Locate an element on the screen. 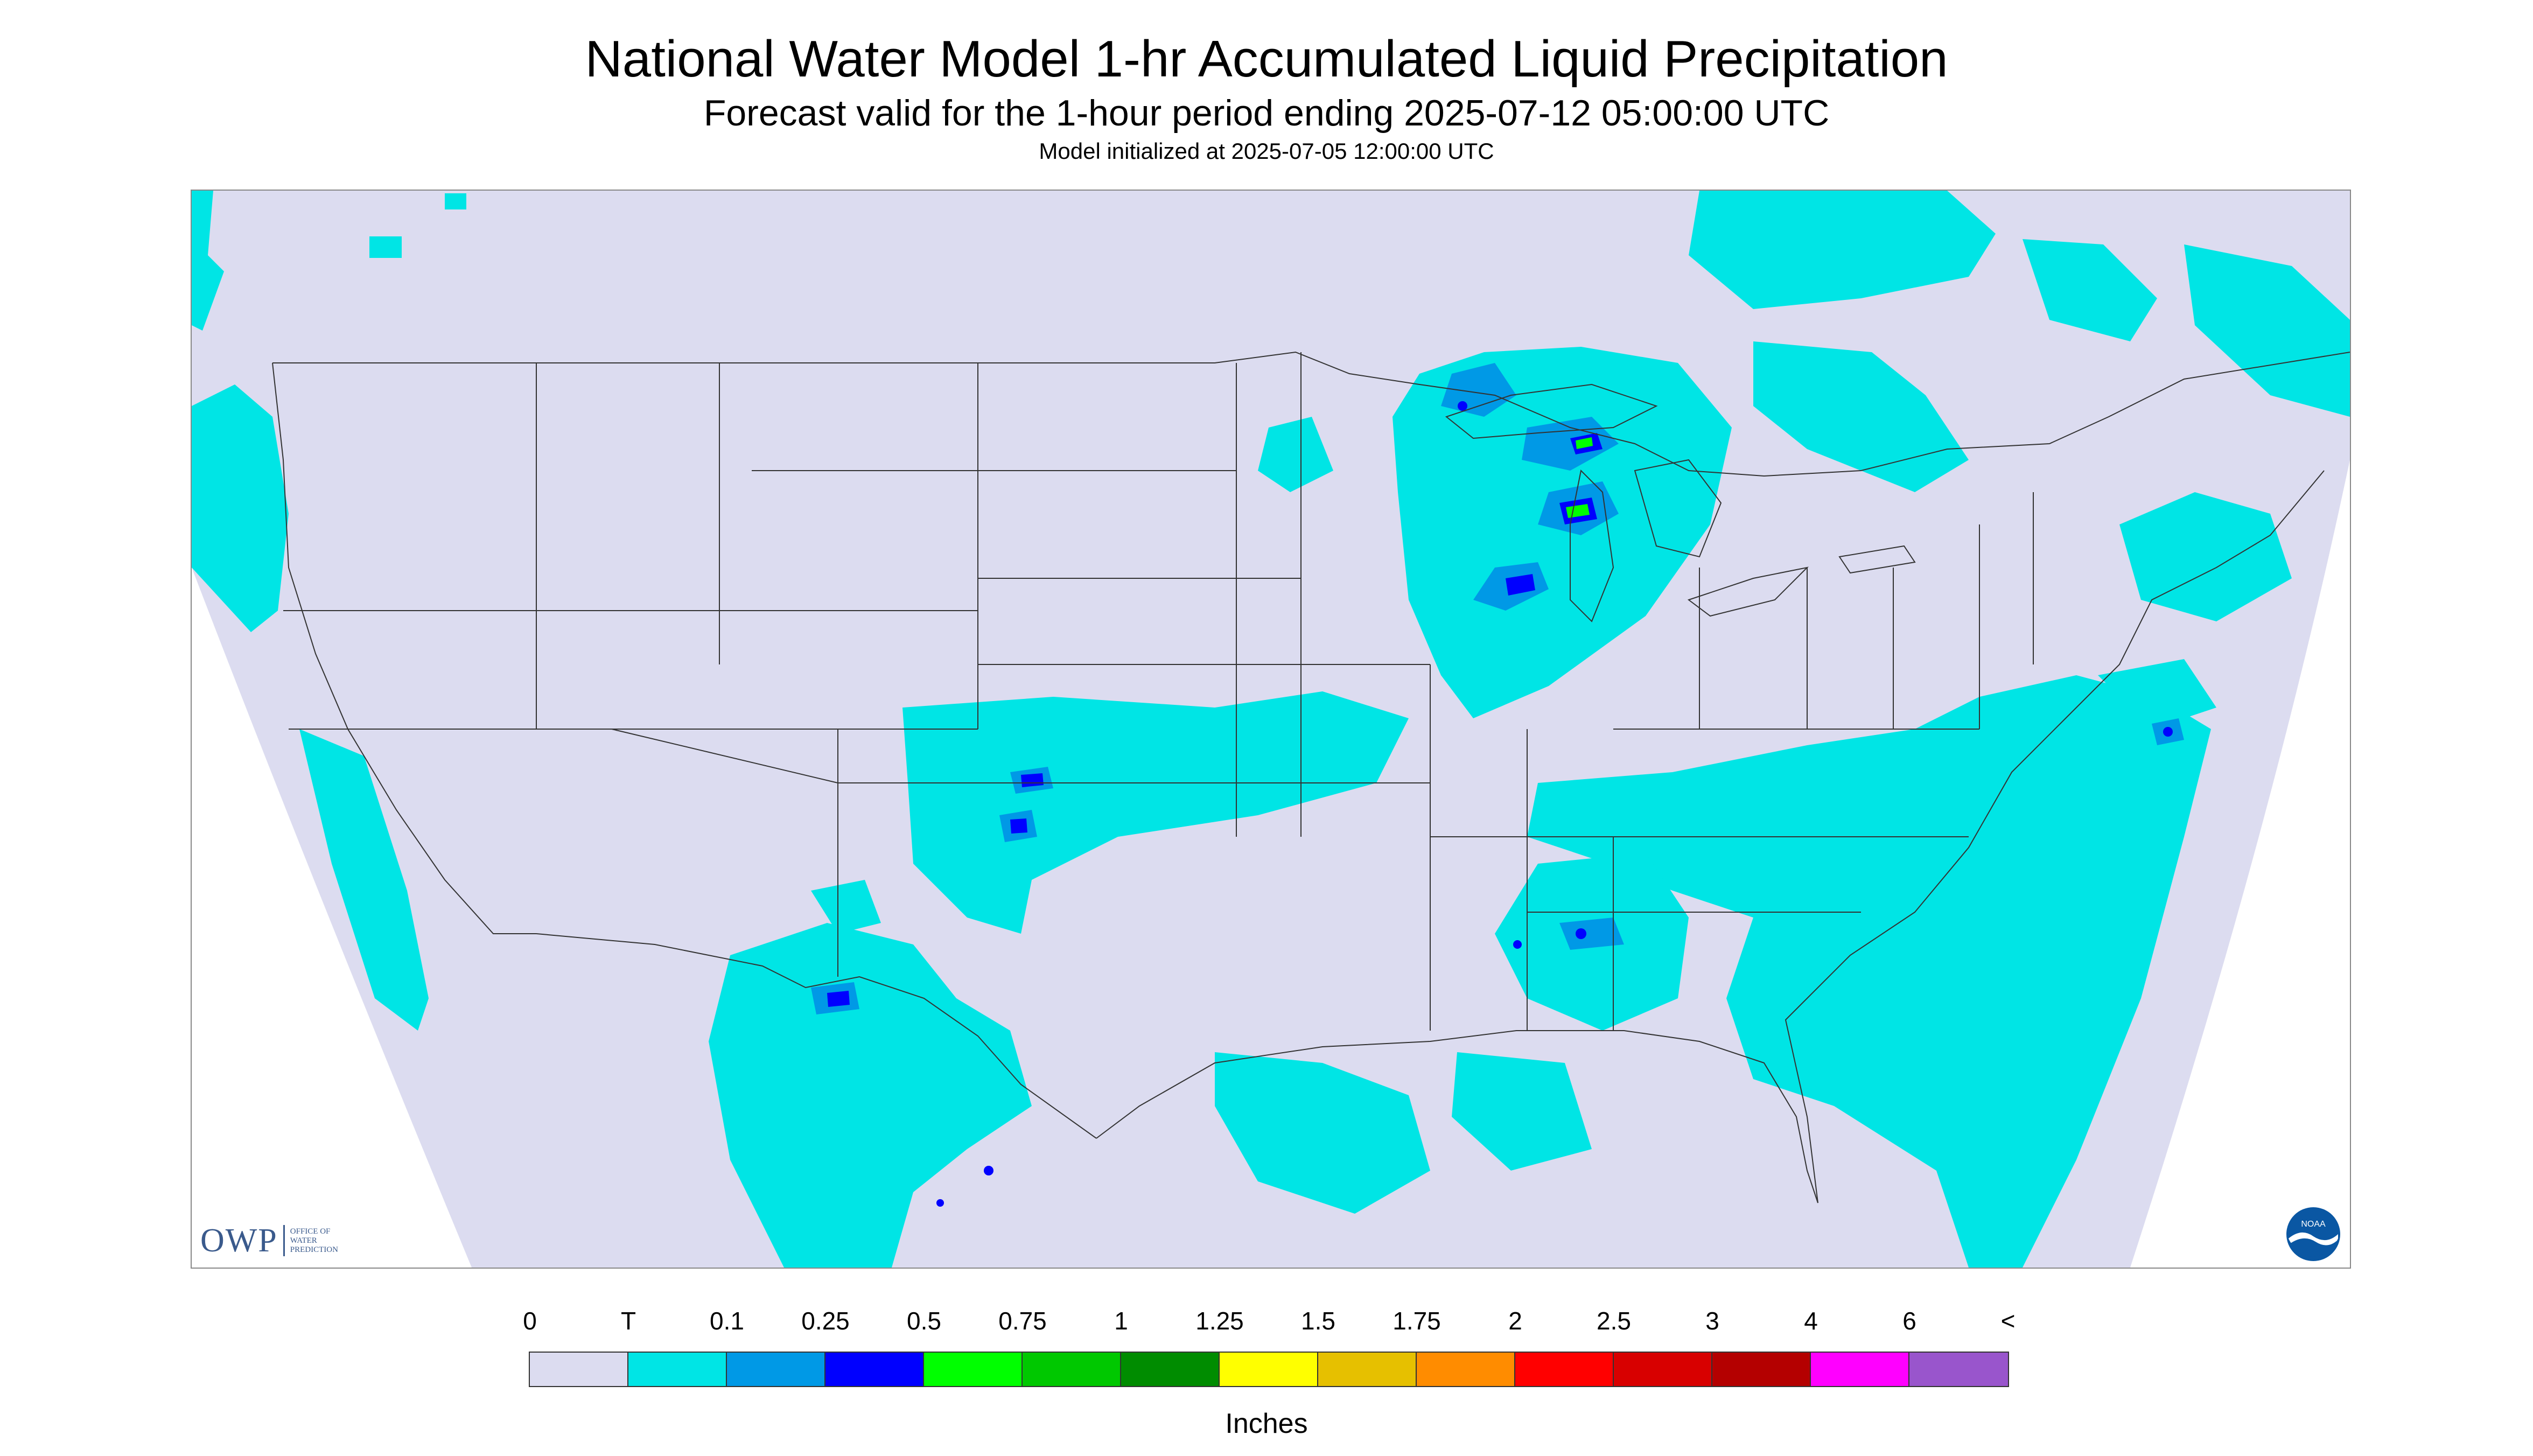 Image resolution: width=2533 pixels, height=1456 pixels. lake-erie is located at coordinates (1748, 591).